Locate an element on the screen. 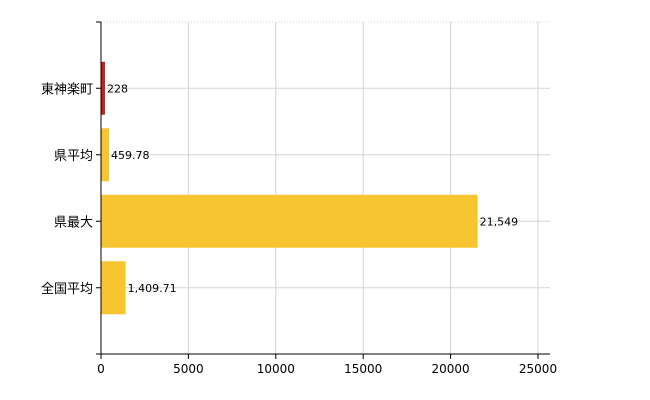  x-tick-label-15000: 15000 is located at coordinates (363, 369).